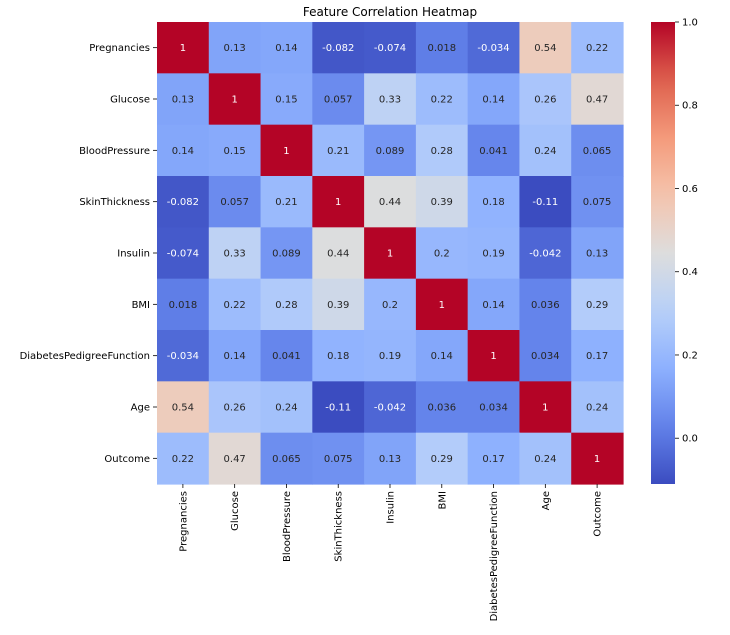 The image size is (730, 635). I want to click on colorbar-tick-label: 0.0, so click(690, 439).